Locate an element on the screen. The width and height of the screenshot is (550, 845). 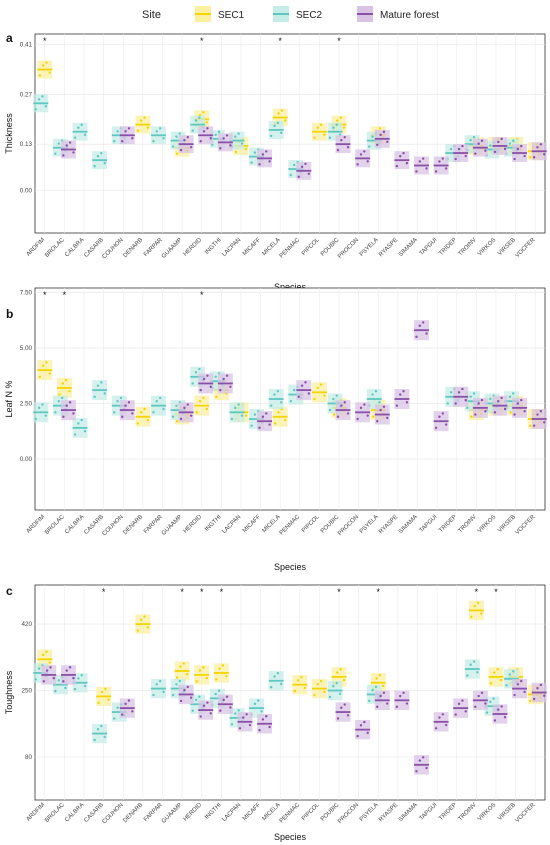
panel-label: c is located at coordinates (9, 591).